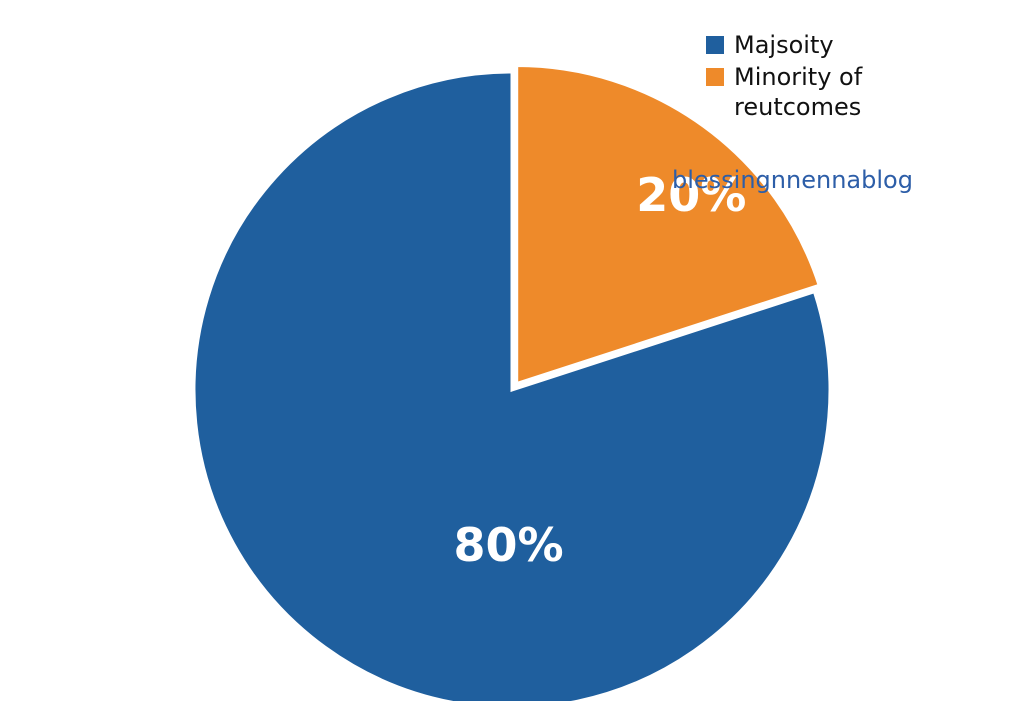  I want to click on legend-item: Majsoity, so click(795, 45).